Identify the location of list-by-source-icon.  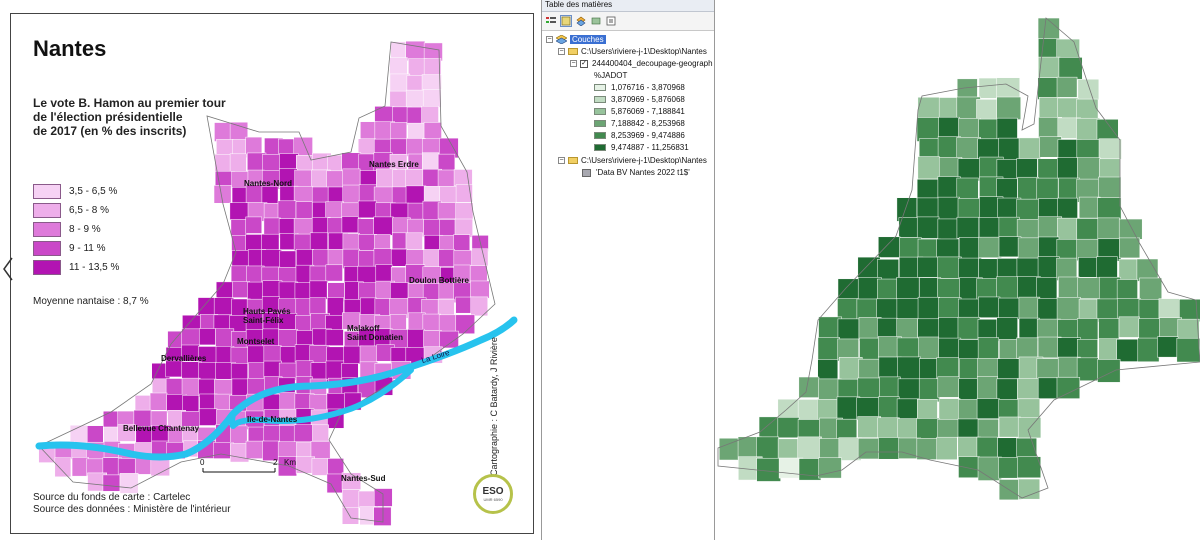
(566, 21).